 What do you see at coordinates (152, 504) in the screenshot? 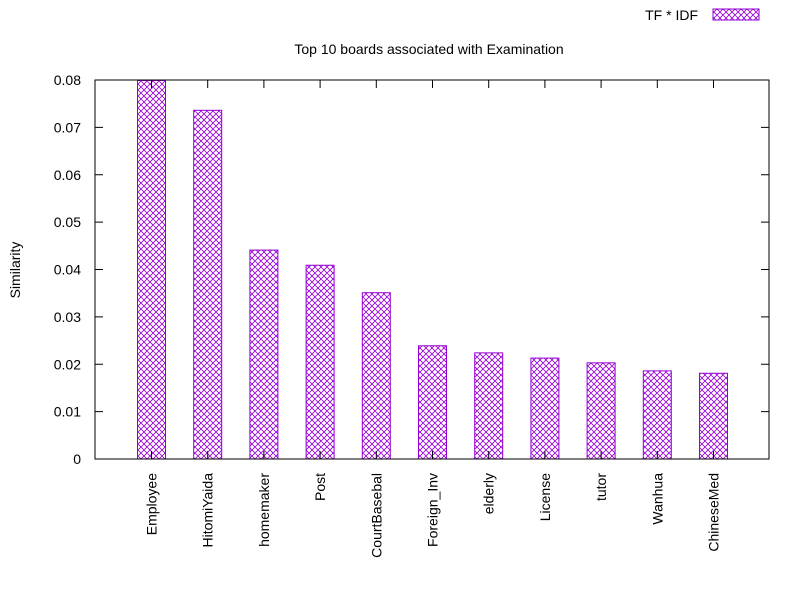
I see `x-tick-label: Employee` at bounding box center [152, 504].